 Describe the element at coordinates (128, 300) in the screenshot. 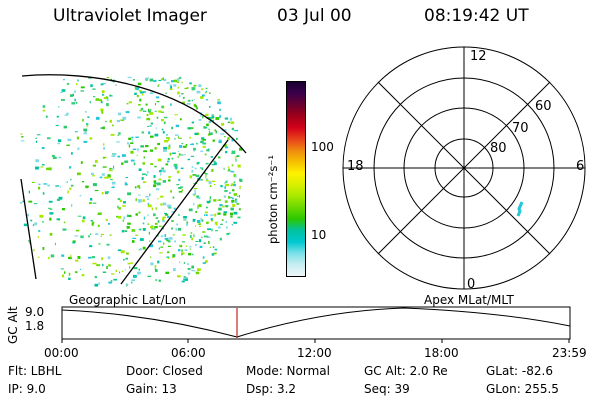

I see `geo-coordinates-label: Geographic Lat/Lon` at that location.